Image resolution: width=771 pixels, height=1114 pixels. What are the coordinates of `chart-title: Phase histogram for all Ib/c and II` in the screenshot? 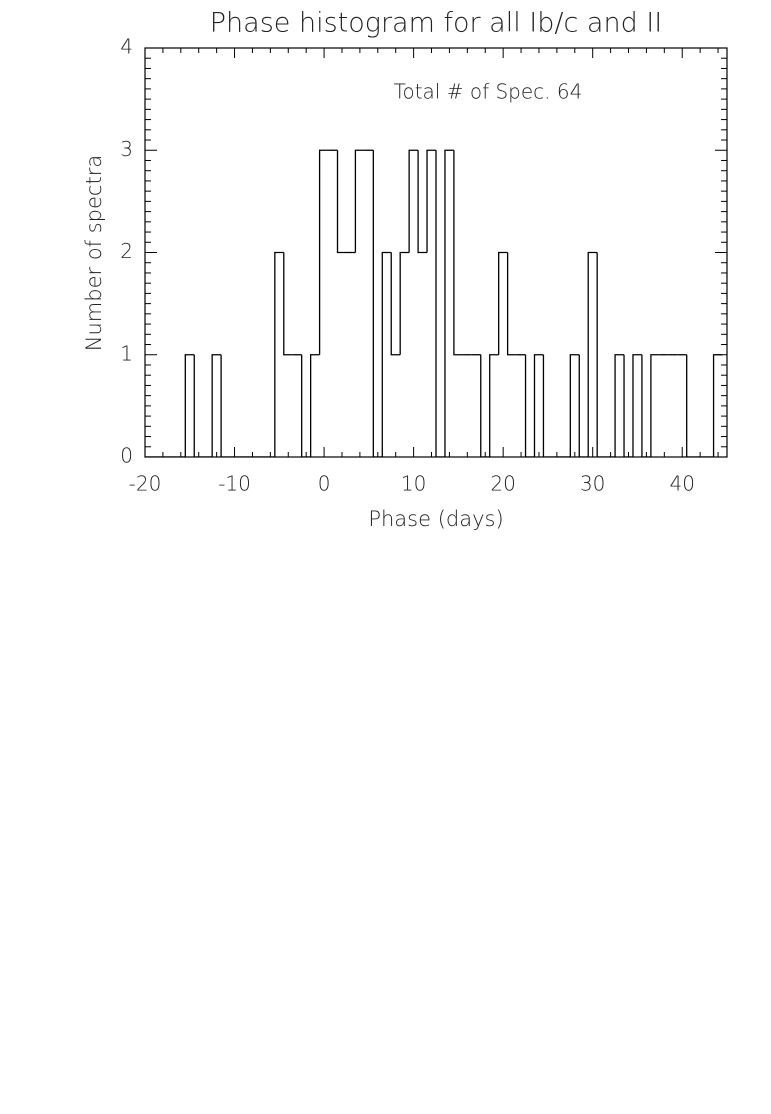 It's located at (436, 23).